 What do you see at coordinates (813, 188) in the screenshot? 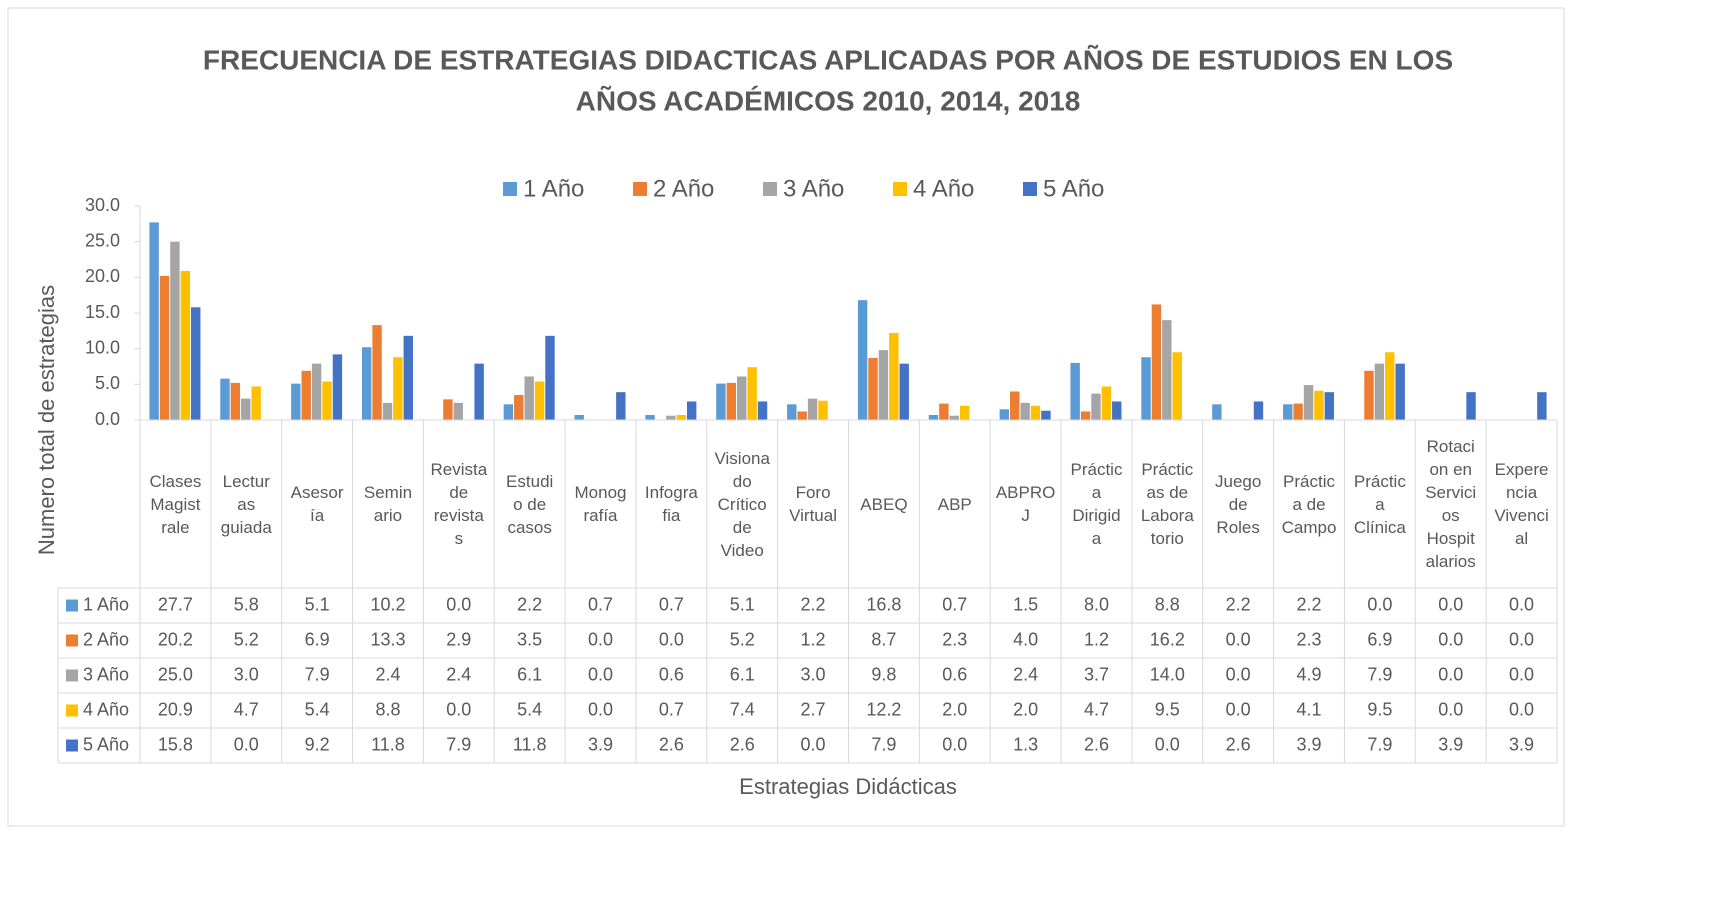
I see `legend-label: 3 Año` at bounding box center [813, 188].